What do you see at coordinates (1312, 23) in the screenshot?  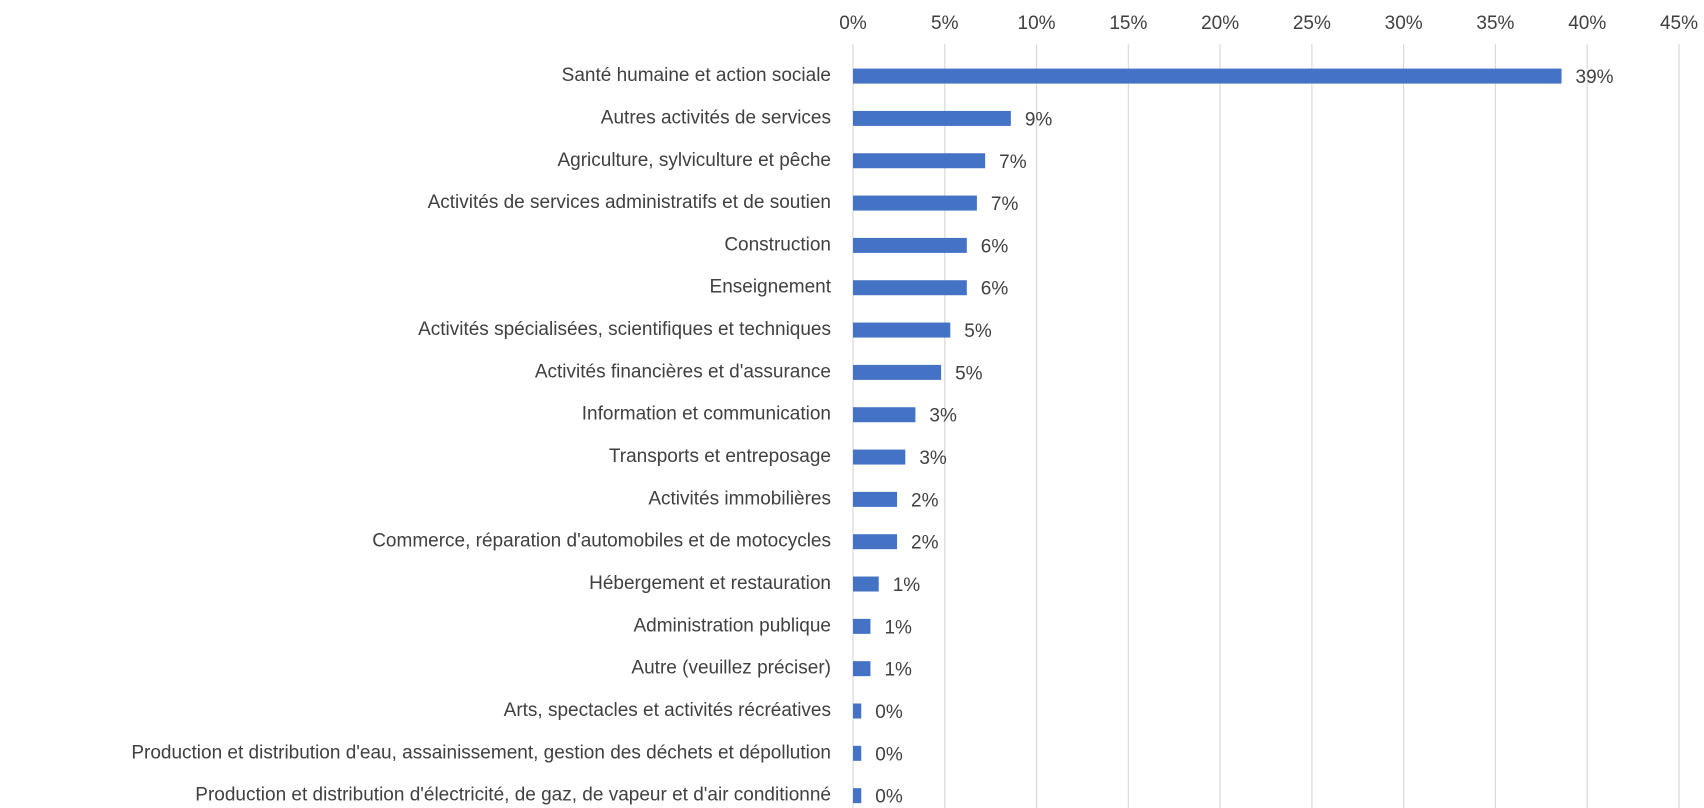 I see `x-tick-label: 25%` at bounding box center [1312, 23].